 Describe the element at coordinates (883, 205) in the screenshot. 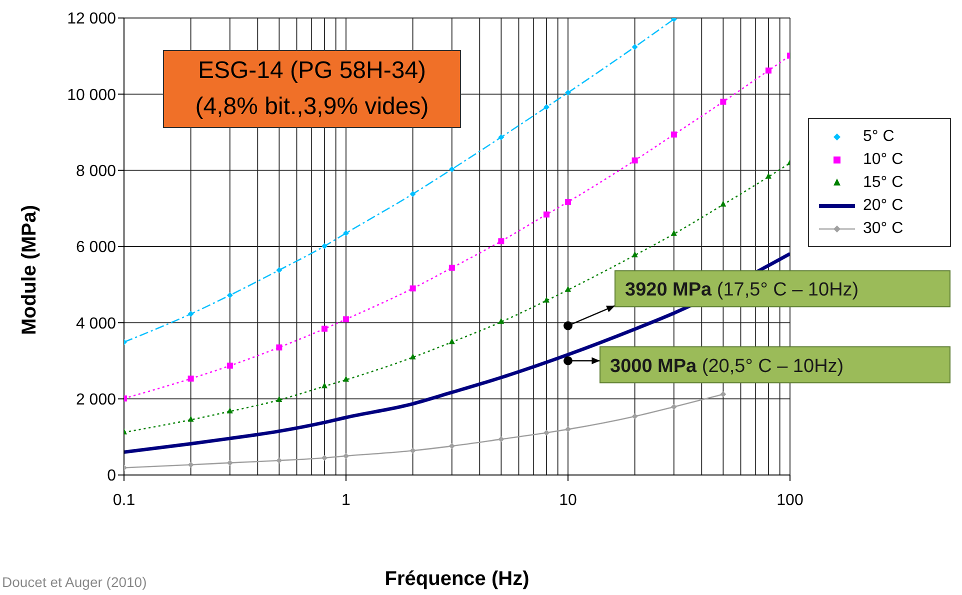

I see `legend-label: 20° C` at that location.